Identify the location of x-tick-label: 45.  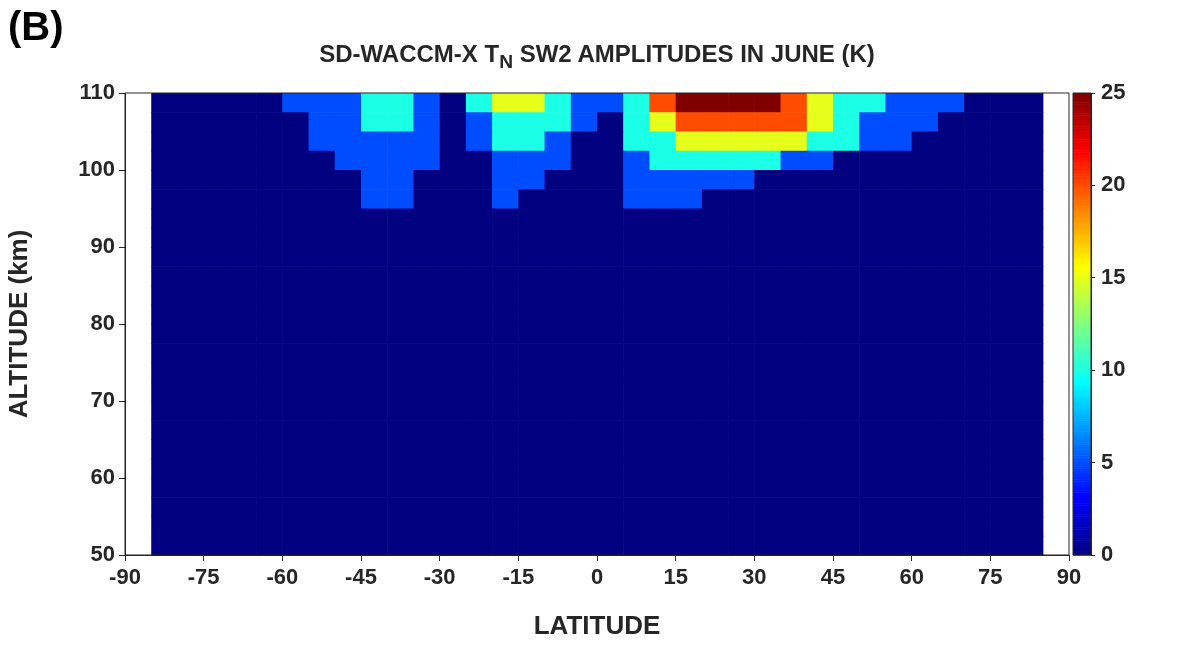
(833, 577).